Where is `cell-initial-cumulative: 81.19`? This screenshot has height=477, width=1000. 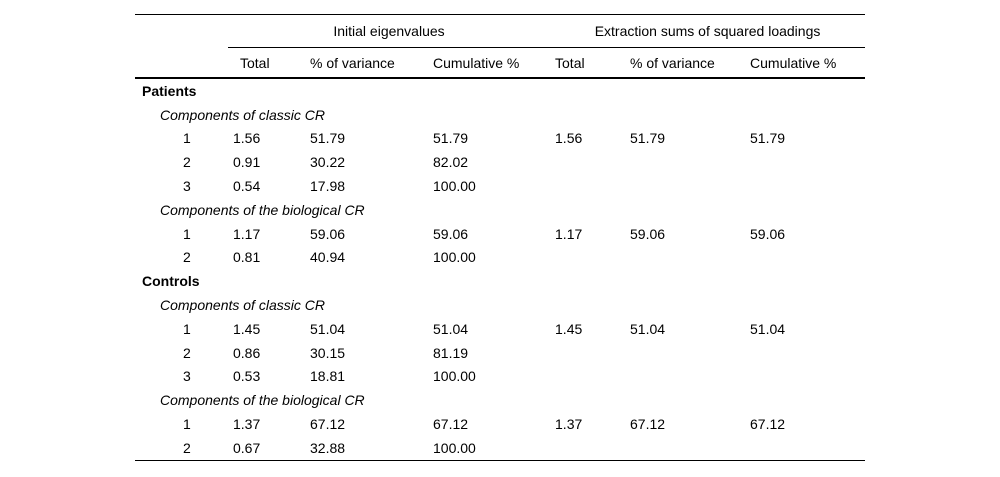
cell-initial-cumulative: 81.19 is located at coordinates (451, 352).